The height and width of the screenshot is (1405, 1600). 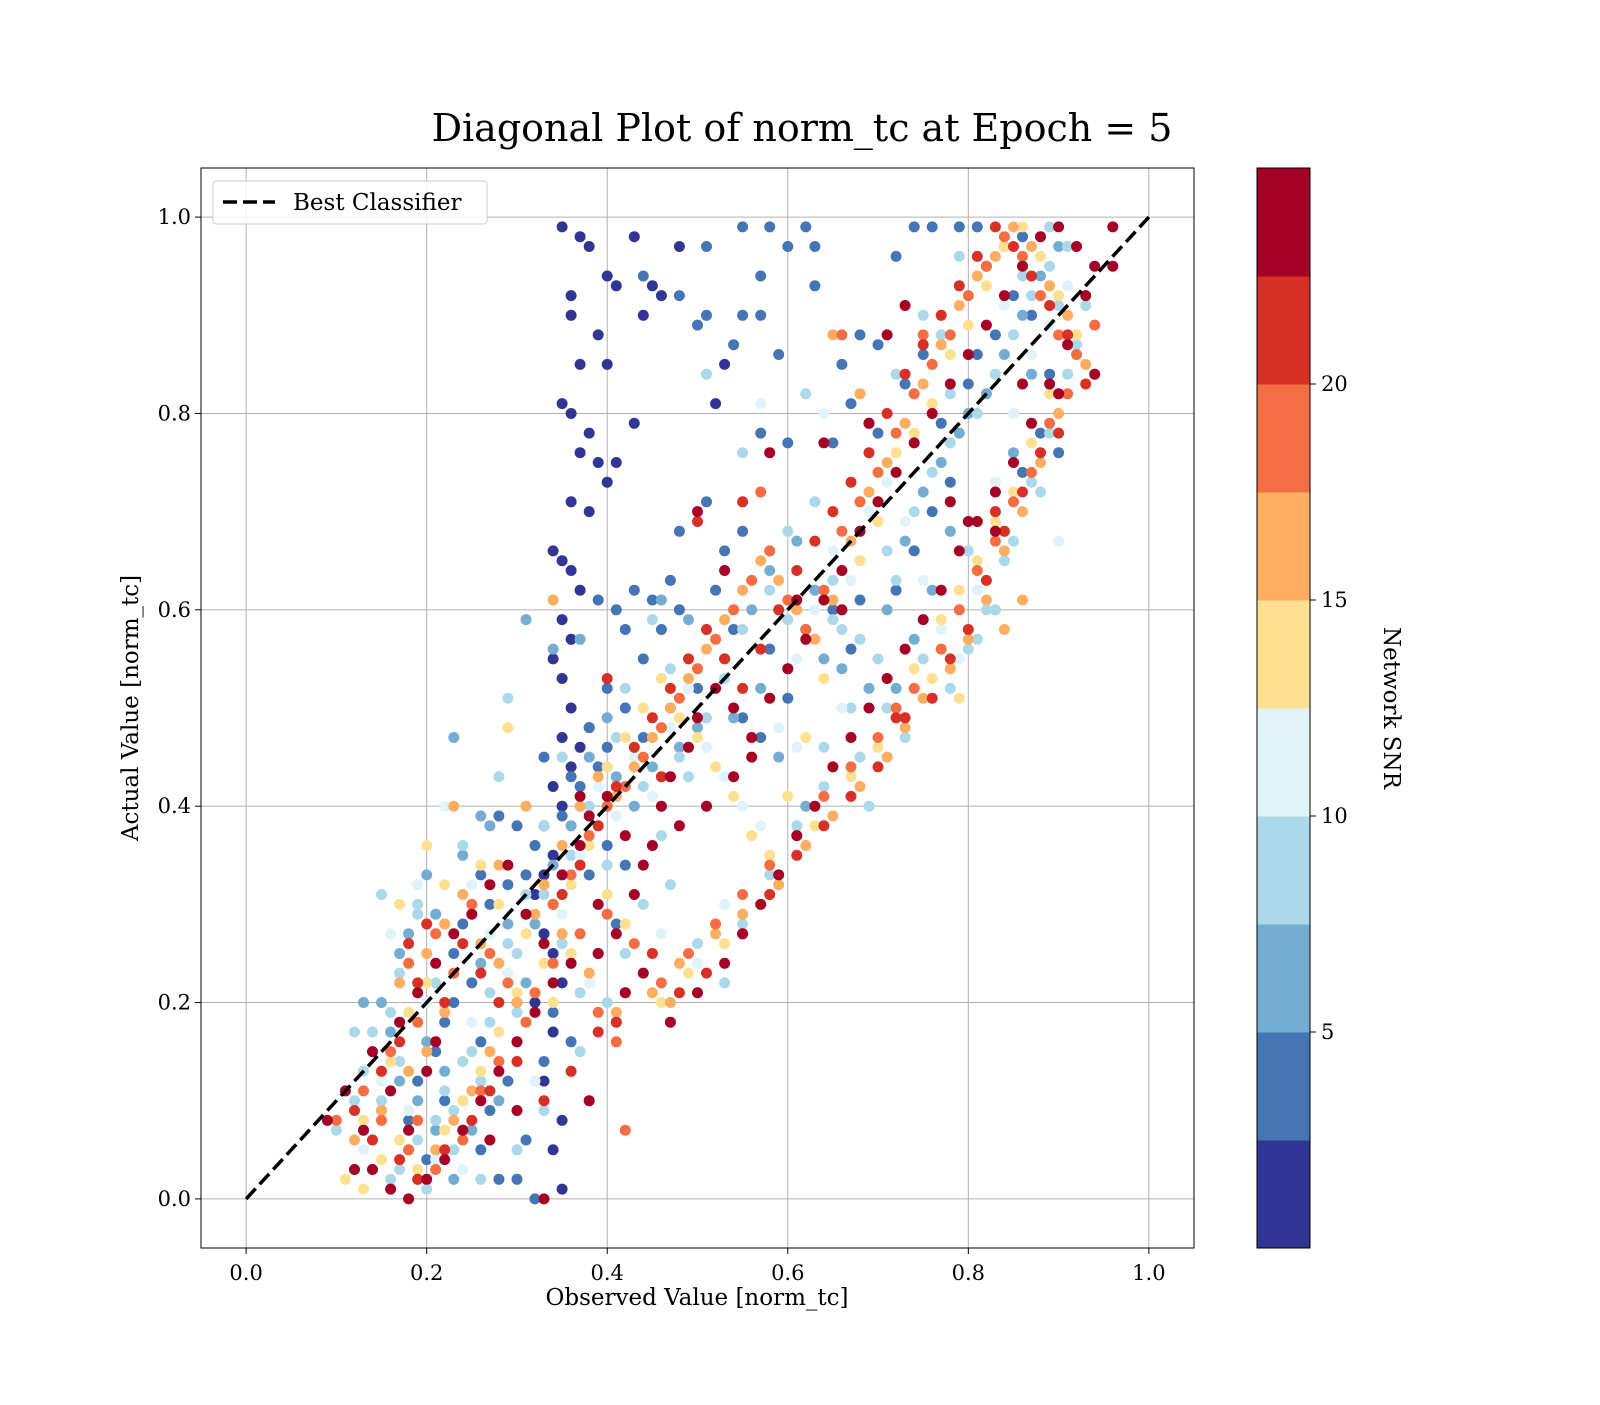 I want to click on x-tick-label: 0.4, so click(x=607, y=1273).